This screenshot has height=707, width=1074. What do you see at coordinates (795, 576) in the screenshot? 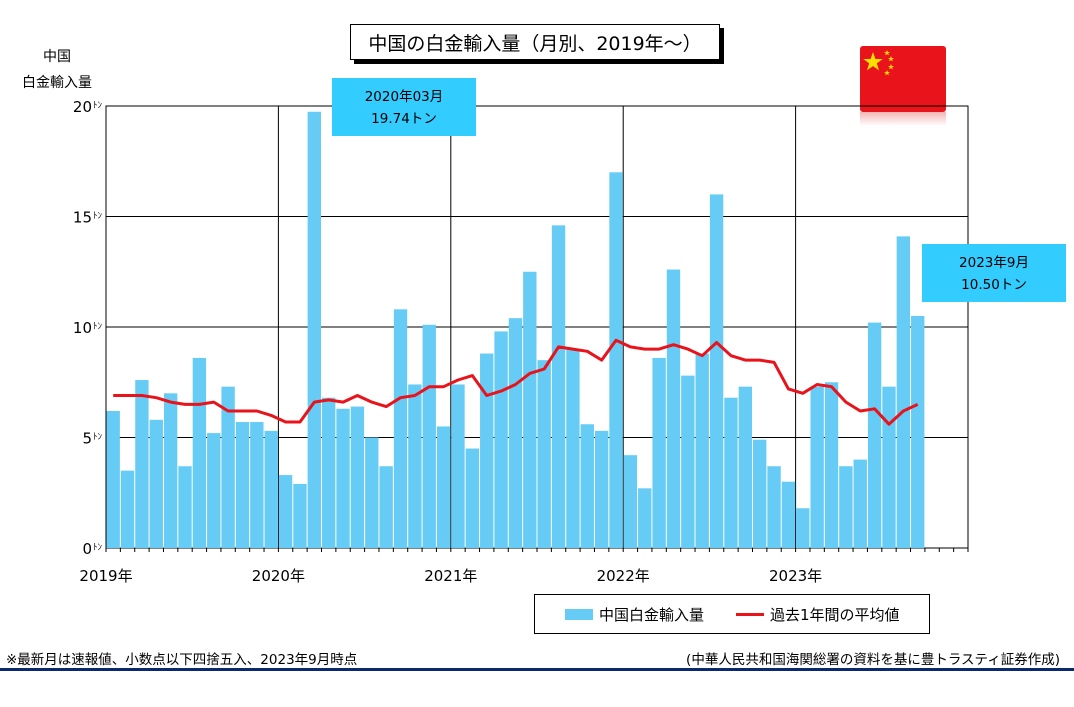
I see `x-tick-label: 2023年` at bounding box center [795, 576].